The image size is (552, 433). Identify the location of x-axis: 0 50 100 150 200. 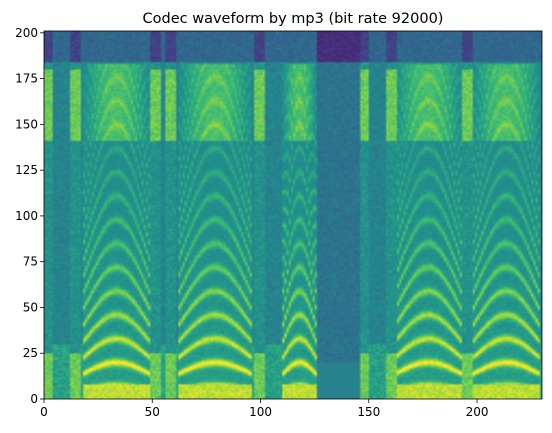
(264, 409).